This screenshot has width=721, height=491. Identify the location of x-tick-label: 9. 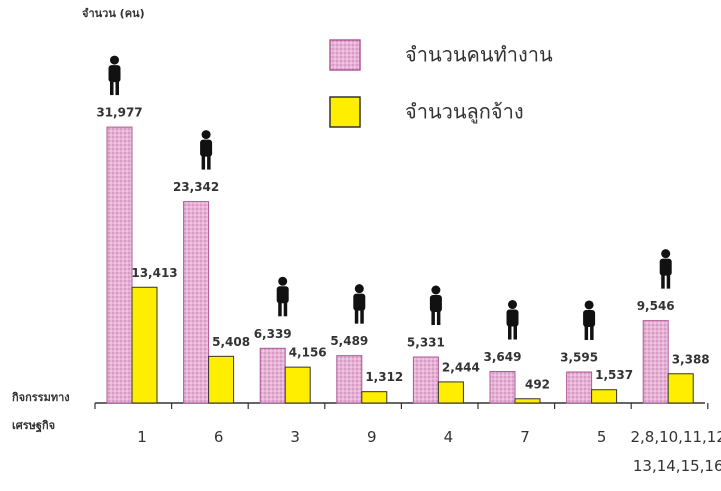
(372, 437).